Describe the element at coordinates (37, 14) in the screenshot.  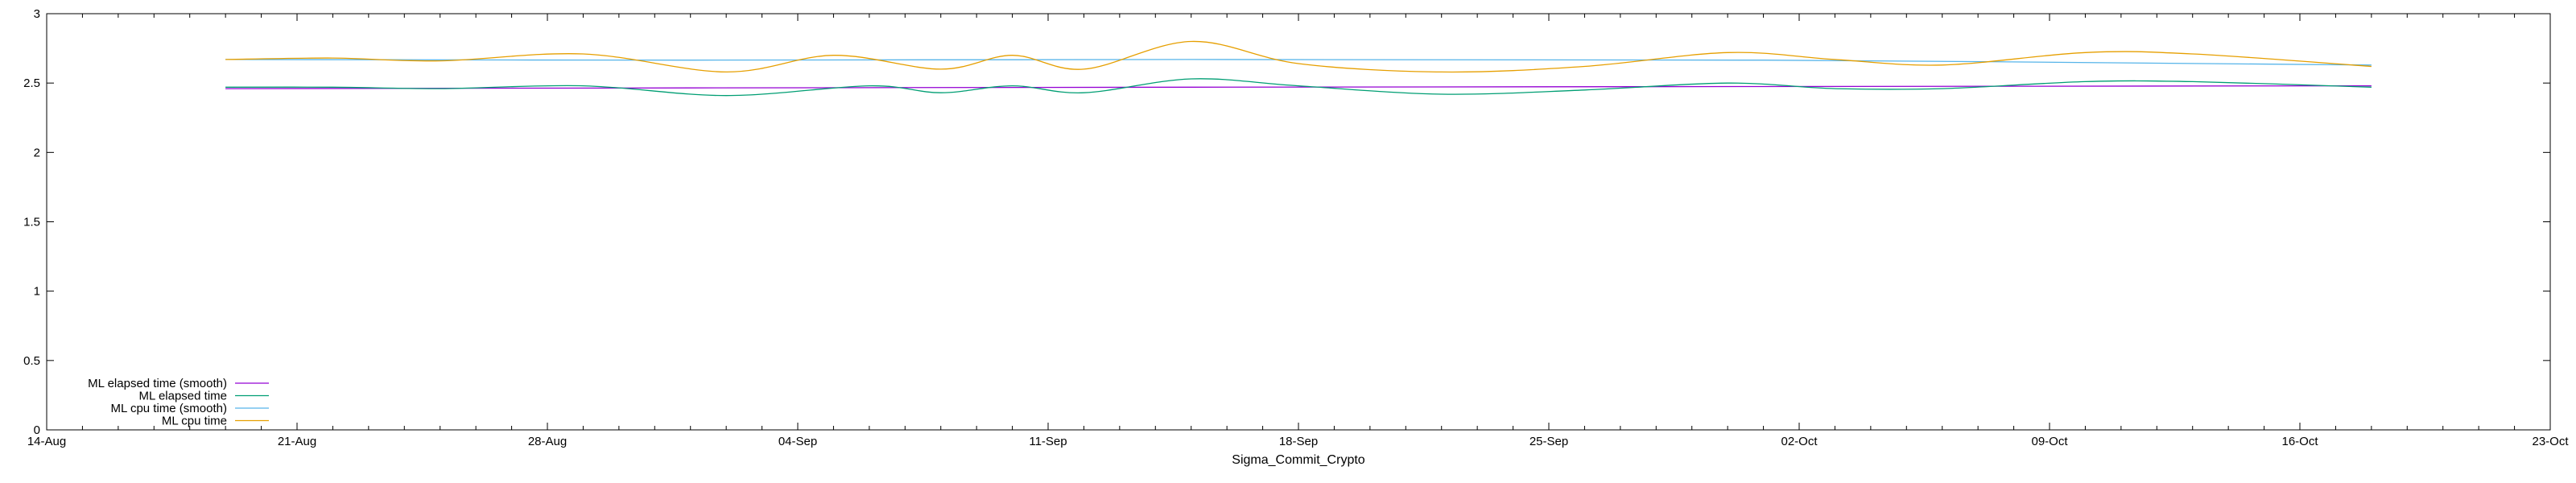
I see `y-tick-label: 3` at that location.